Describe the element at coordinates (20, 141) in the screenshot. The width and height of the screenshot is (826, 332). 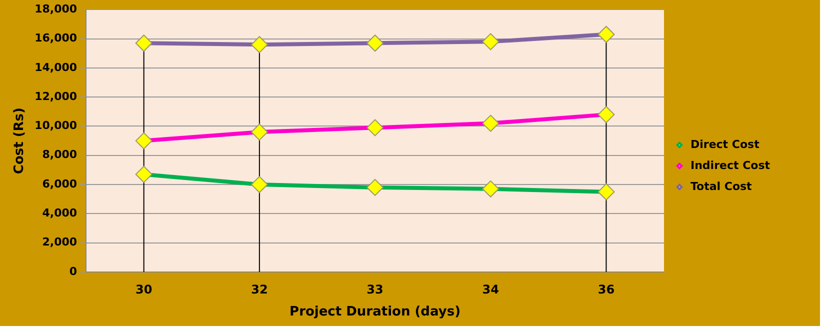
I see `y-axis-title: Cost (Rs)` at that location.